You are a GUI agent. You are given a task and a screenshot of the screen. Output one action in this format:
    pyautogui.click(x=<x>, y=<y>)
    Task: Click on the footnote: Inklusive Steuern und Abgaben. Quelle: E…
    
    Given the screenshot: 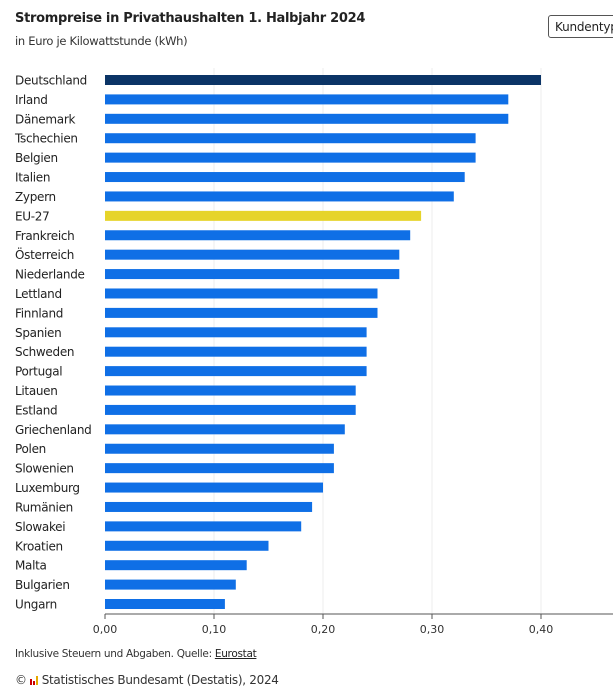 What is the action you would take?
    pyautogui.click(x=136, y=654)
    